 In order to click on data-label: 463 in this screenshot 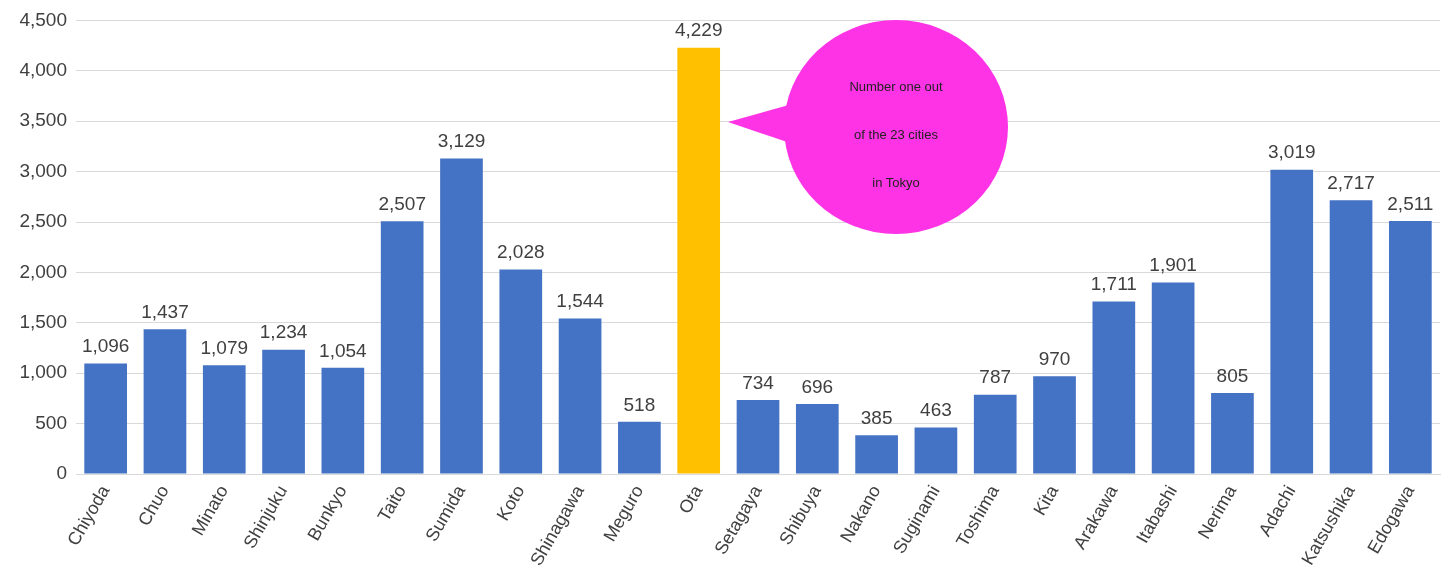, I will do `click(936, 410)`.